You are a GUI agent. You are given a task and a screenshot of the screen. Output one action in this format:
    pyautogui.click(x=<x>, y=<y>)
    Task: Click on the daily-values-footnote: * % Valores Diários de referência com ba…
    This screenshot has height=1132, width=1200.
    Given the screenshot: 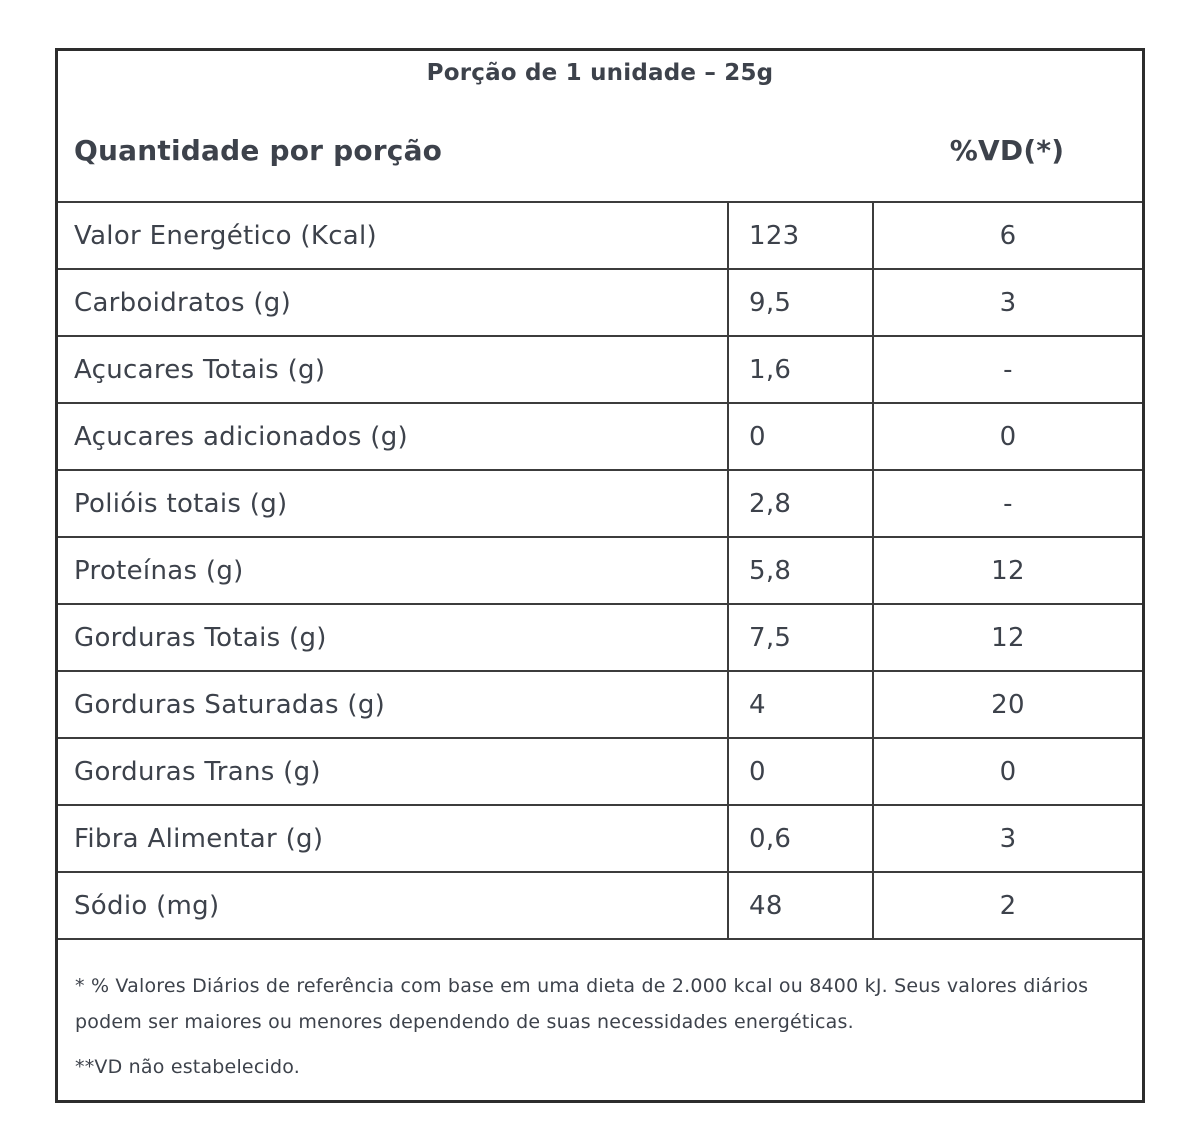 What is the action you would take?
    pyautogui.click(x=582, y=1004)
    